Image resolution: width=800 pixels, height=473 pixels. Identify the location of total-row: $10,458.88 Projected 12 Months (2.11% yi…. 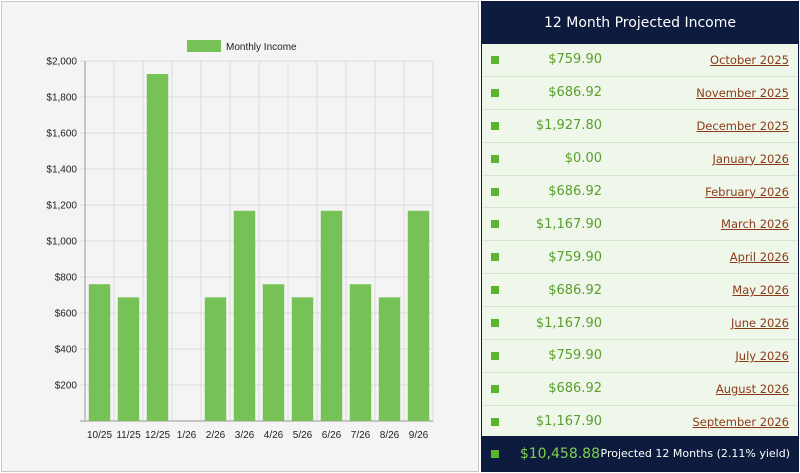
(640, 453).